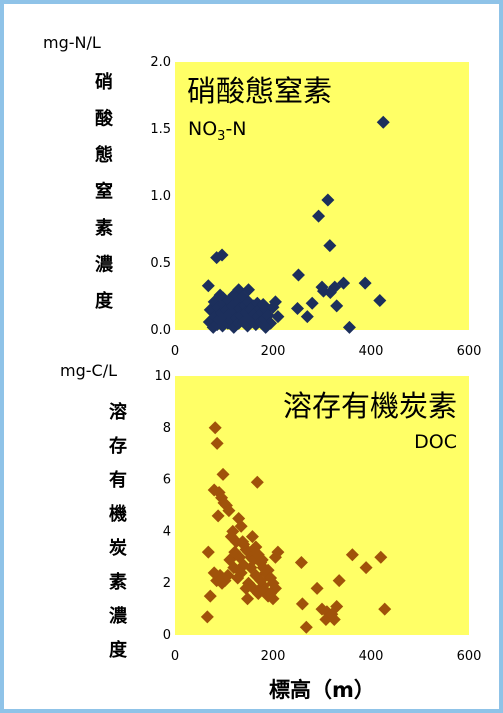 This screenshot has height=713, width=503. I want to click on doc-ylabel: 溶存有機炭素濃度, so click(118, 531).